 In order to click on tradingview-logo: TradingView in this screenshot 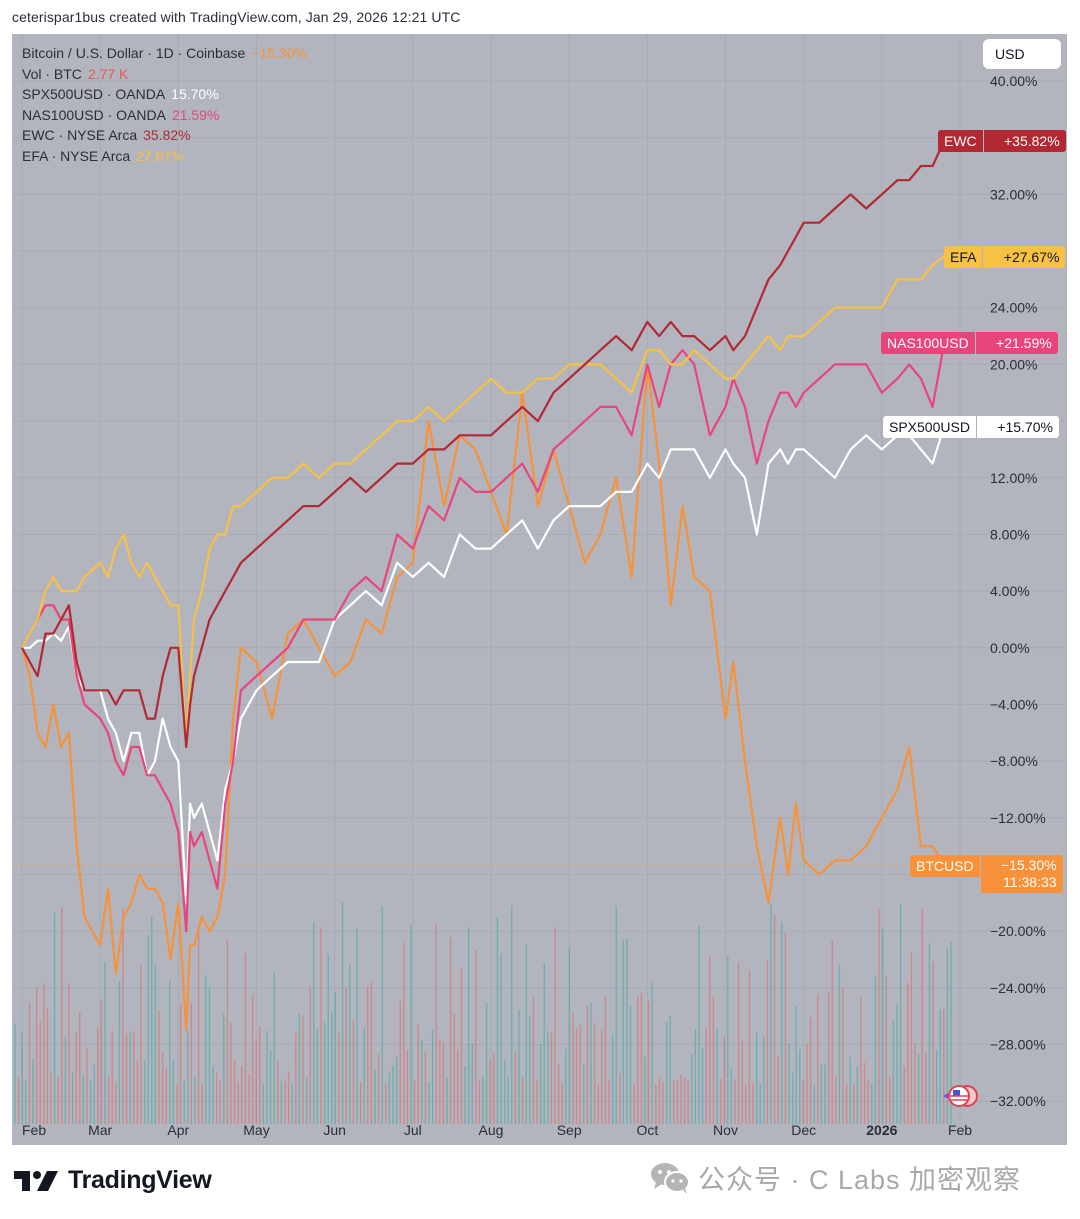, I will do `click(113, 1180)`.